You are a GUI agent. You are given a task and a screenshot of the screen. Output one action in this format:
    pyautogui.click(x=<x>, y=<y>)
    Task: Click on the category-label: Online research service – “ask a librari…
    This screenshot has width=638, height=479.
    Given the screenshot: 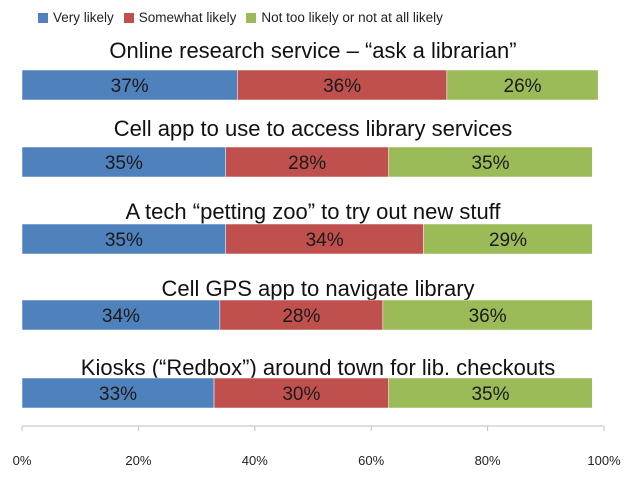 What is the action you would take?
    pyautogui.click(x=312, y=50)
    